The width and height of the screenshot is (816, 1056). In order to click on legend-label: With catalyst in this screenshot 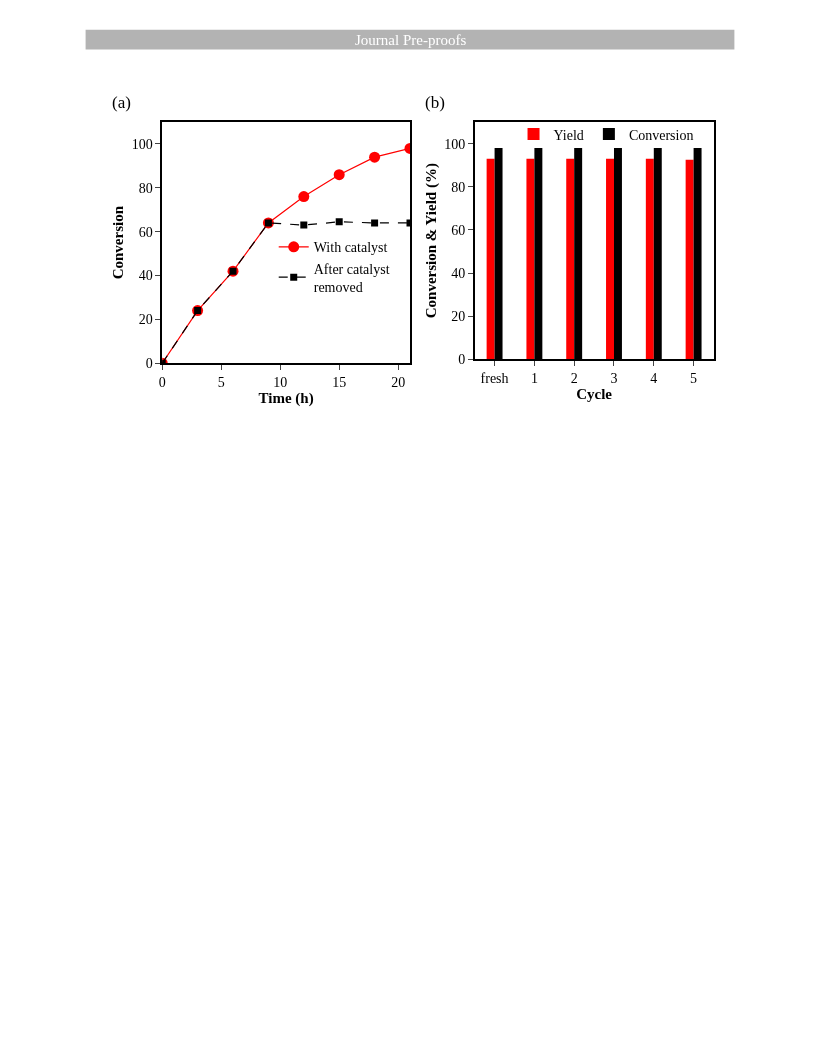, I will do `click(350, 248)`.